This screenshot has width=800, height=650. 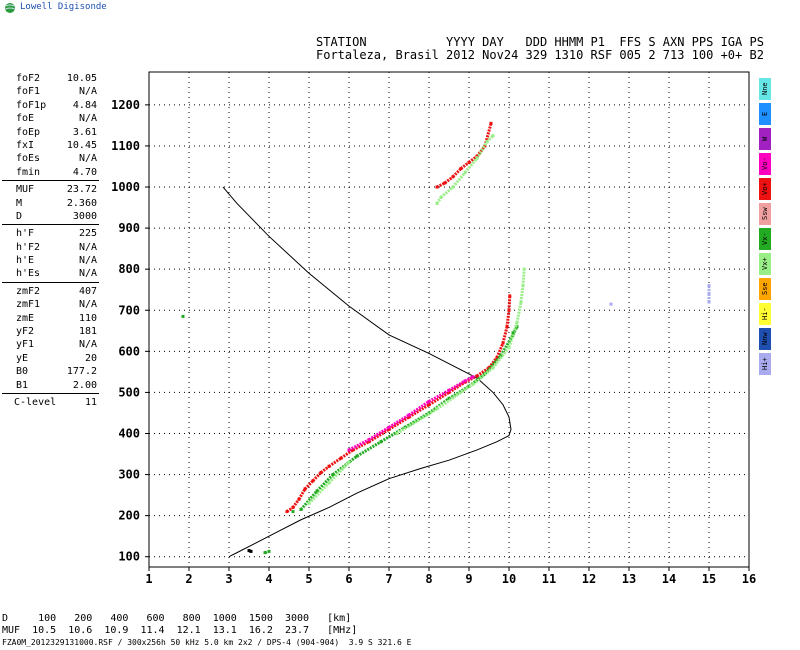 I want to click on legend-item-w: W, so click(x=765, y=139).